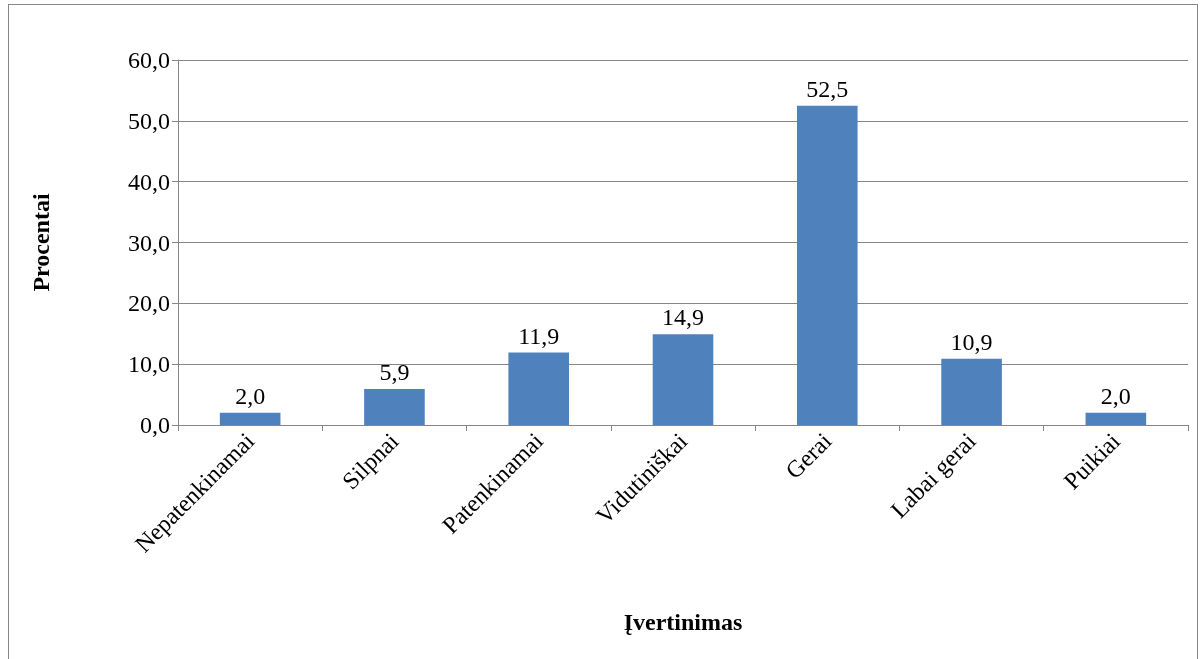  I want to click on data-label: 10,9, so click(971, 341).